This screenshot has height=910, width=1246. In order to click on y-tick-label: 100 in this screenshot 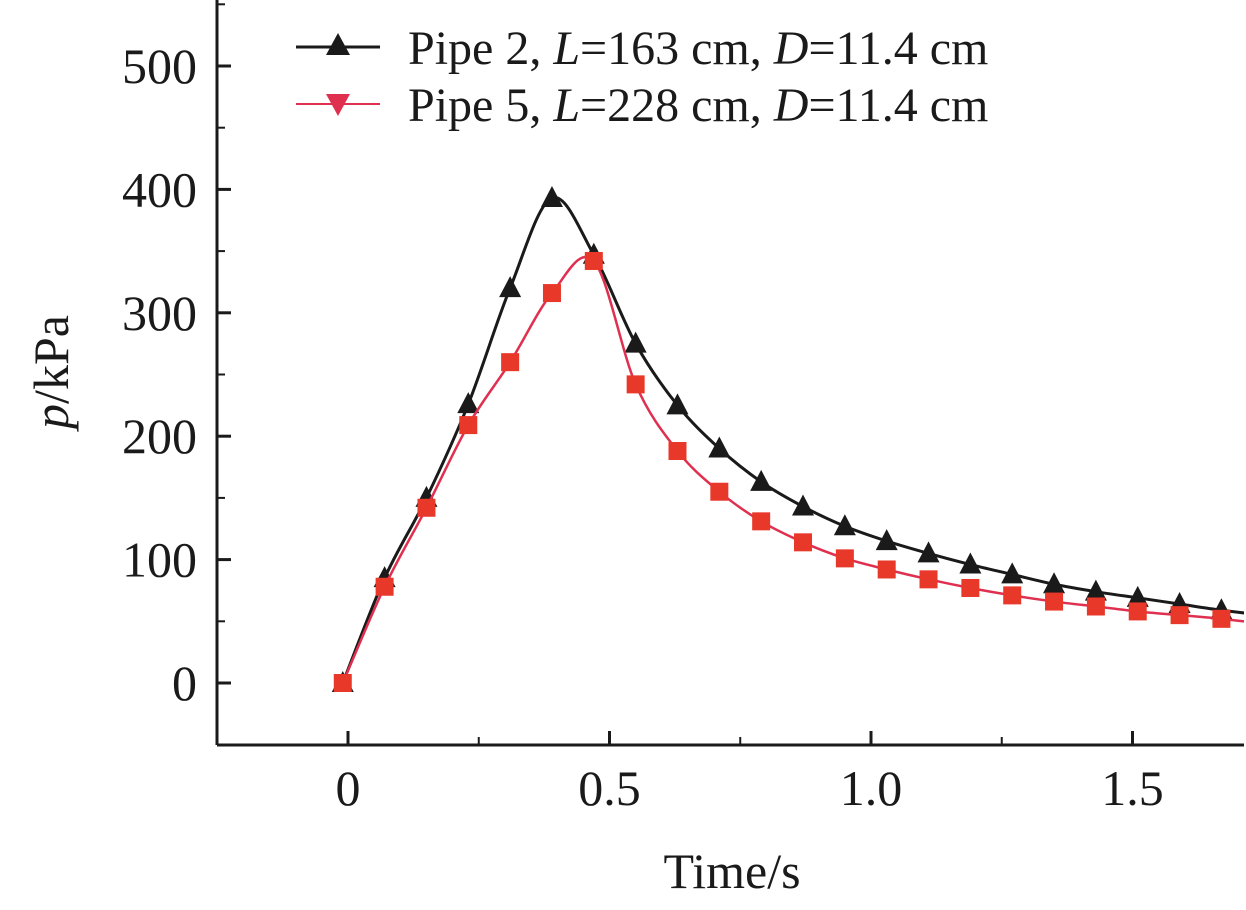, I will do `click(159, 560)`.